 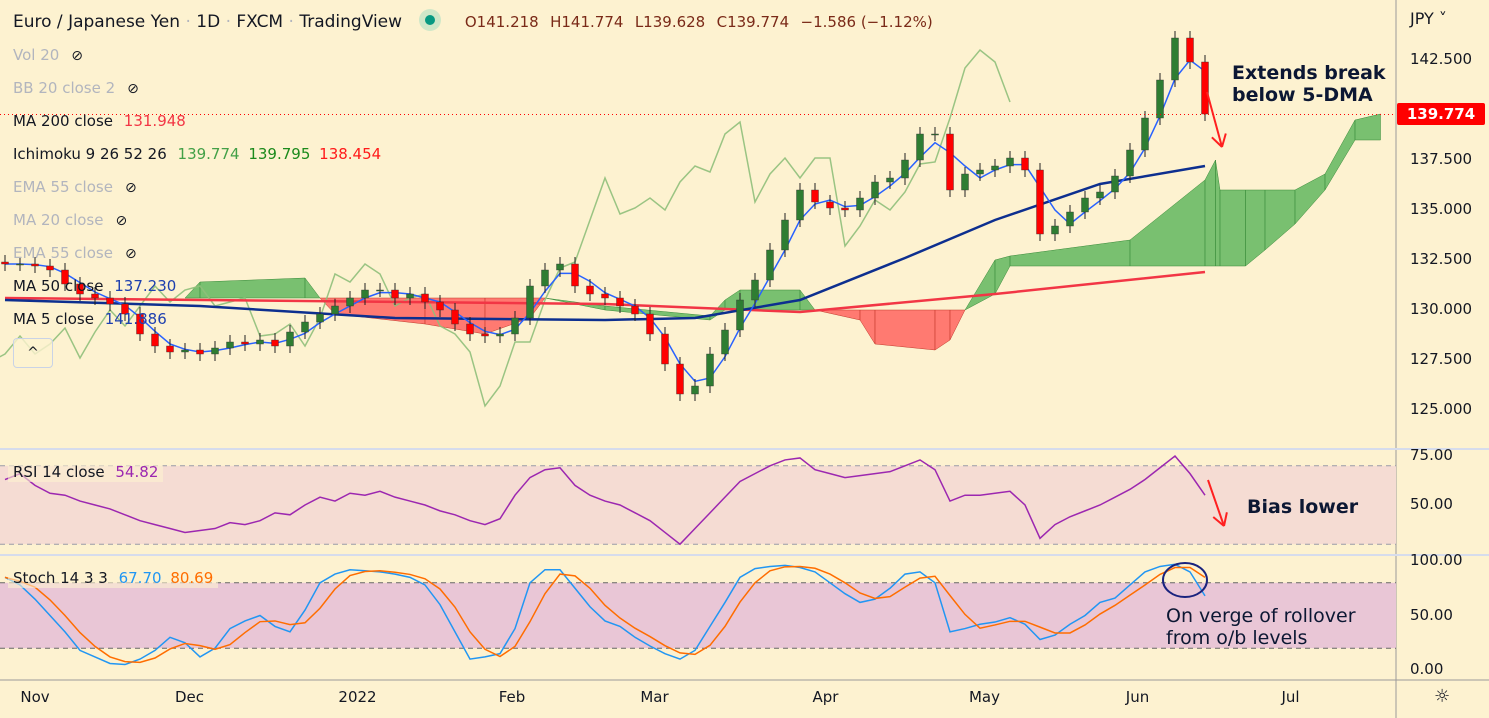 I want to click on legend-label: MA 20 close, so click(x=58, y=220).